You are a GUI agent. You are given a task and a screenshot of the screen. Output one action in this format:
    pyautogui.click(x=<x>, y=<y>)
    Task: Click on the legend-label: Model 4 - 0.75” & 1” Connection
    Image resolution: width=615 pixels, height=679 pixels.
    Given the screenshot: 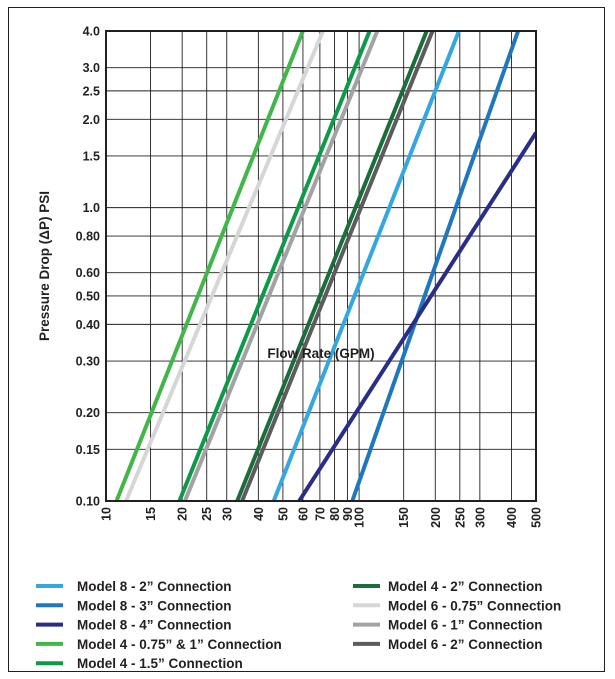 What is the action you would take?
    pyautogui.click(x=179, y=644)
    